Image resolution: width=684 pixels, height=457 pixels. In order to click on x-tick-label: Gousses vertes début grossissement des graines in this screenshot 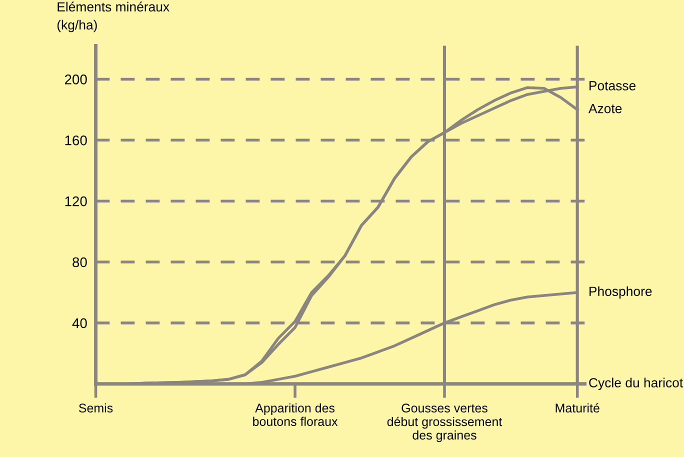, I will do `click(444, 423)`.